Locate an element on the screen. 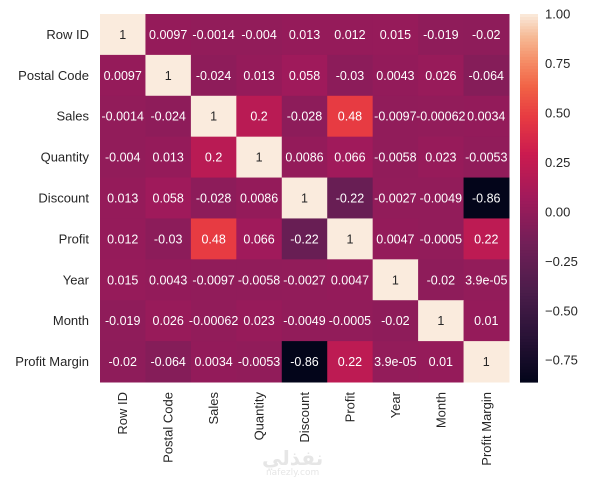 Image resolution: width=593 pixels, height=483 pixels. colorbar-tick-label: 0.75 is located at coordinates (557, 63).